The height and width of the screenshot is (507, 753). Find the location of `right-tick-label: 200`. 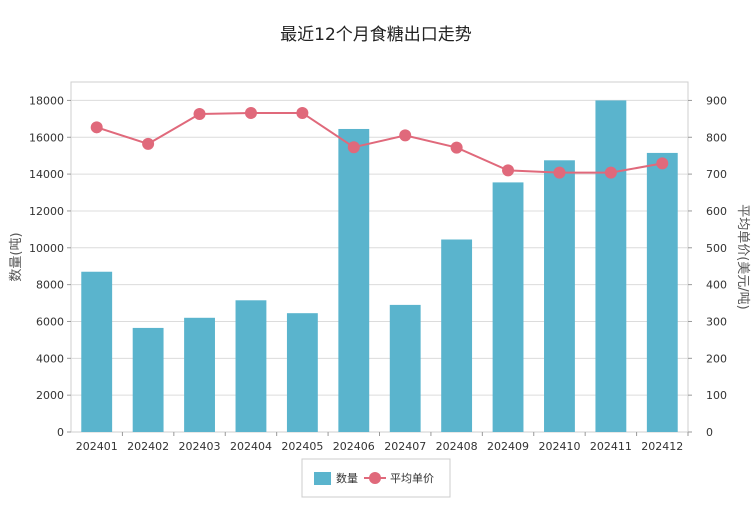

right-tick-label: 200 is located at coordinates (716, 358).